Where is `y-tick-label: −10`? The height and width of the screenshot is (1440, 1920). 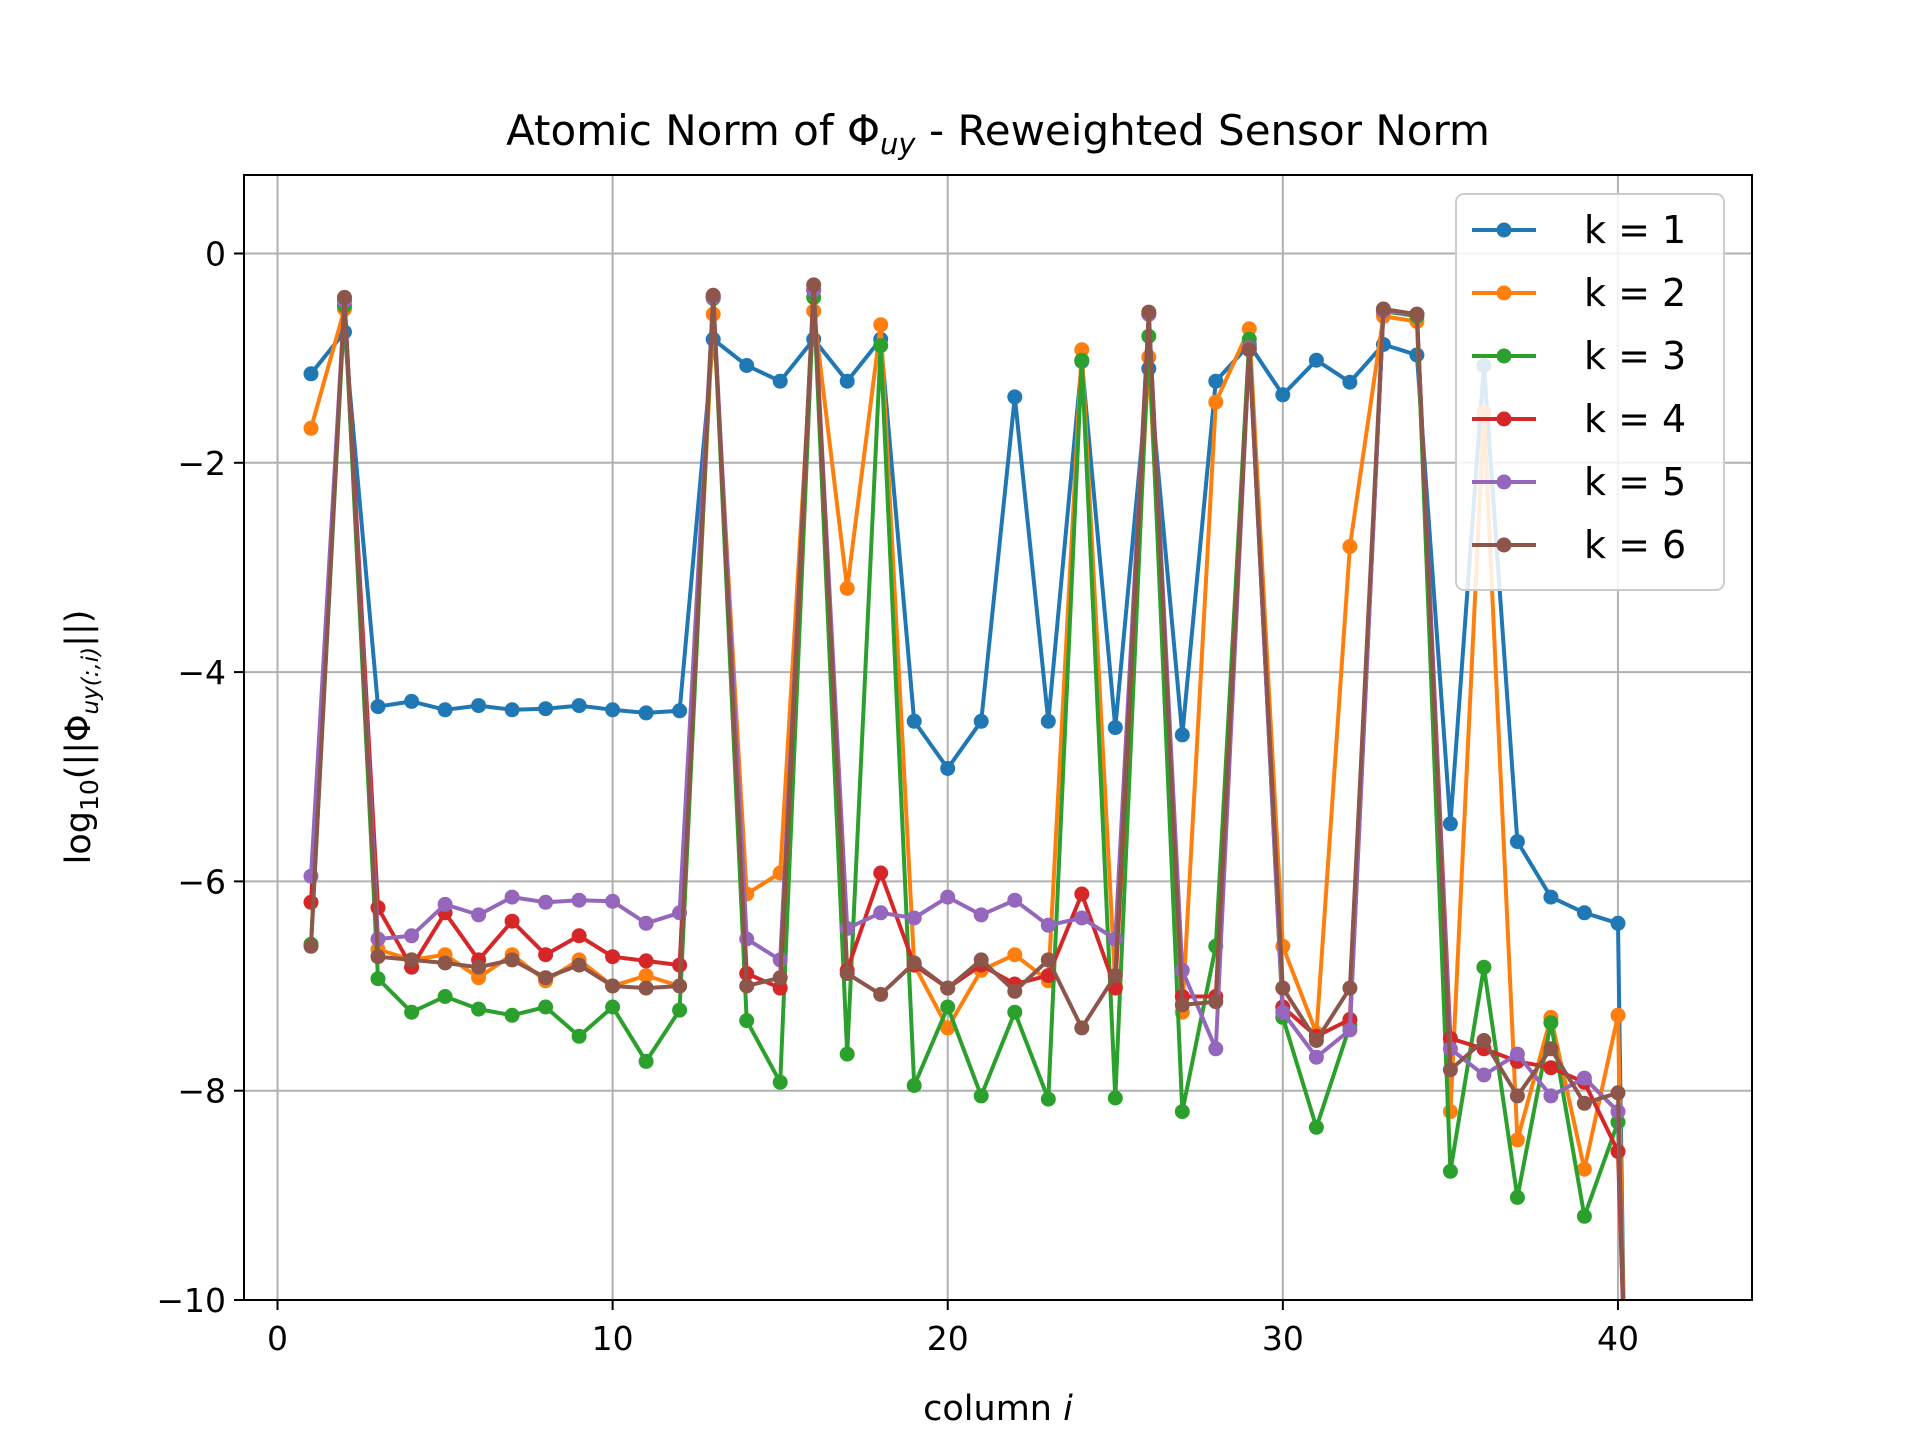 y-tick-label: −10 is located at coordinates (191, 1300).